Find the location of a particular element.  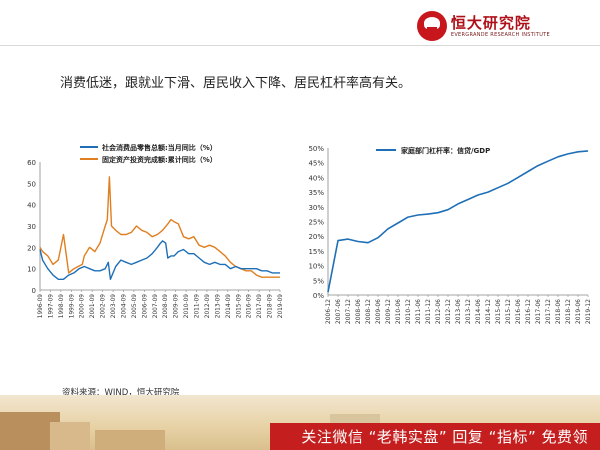

x-tick-label: 1996-09 is located at coordinates (41, 306).